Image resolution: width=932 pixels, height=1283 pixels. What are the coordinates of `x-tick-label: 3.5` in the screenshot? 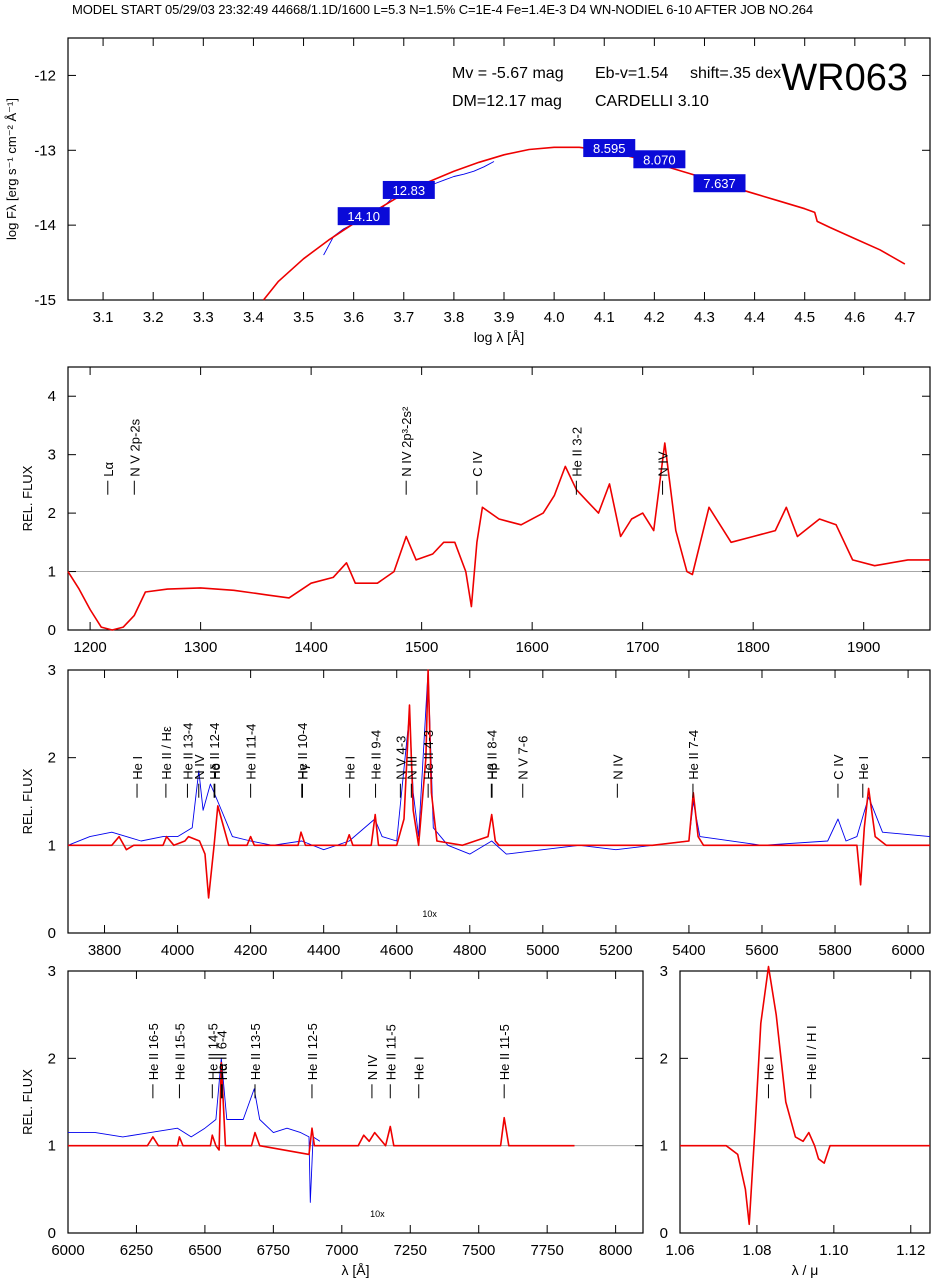 It's located at (303, 317).